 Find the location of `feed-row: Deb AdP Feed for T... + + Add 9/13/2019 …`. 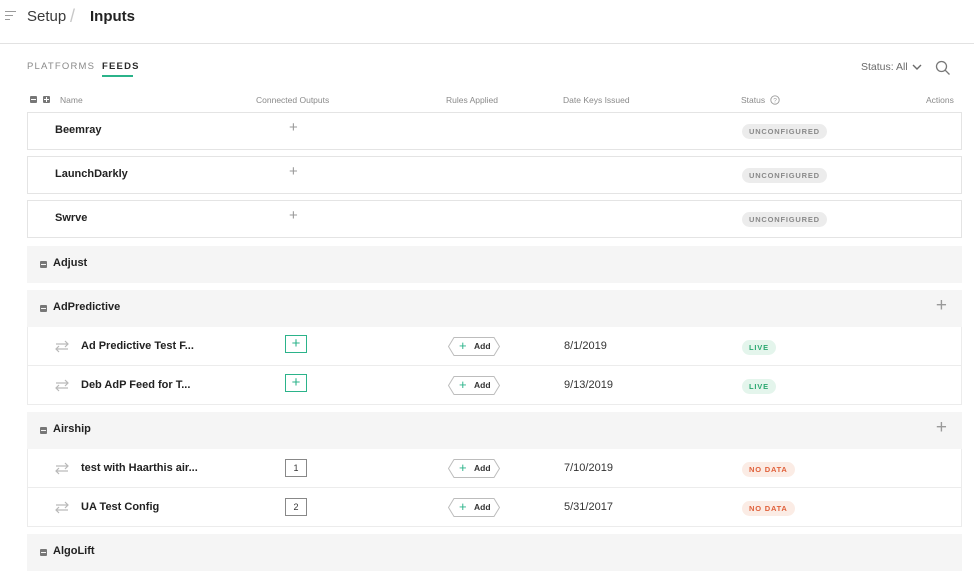

feed-row: Deb AdP Feed for T... + + Add 9/13/2019 … is located at coordinates (494, 385).